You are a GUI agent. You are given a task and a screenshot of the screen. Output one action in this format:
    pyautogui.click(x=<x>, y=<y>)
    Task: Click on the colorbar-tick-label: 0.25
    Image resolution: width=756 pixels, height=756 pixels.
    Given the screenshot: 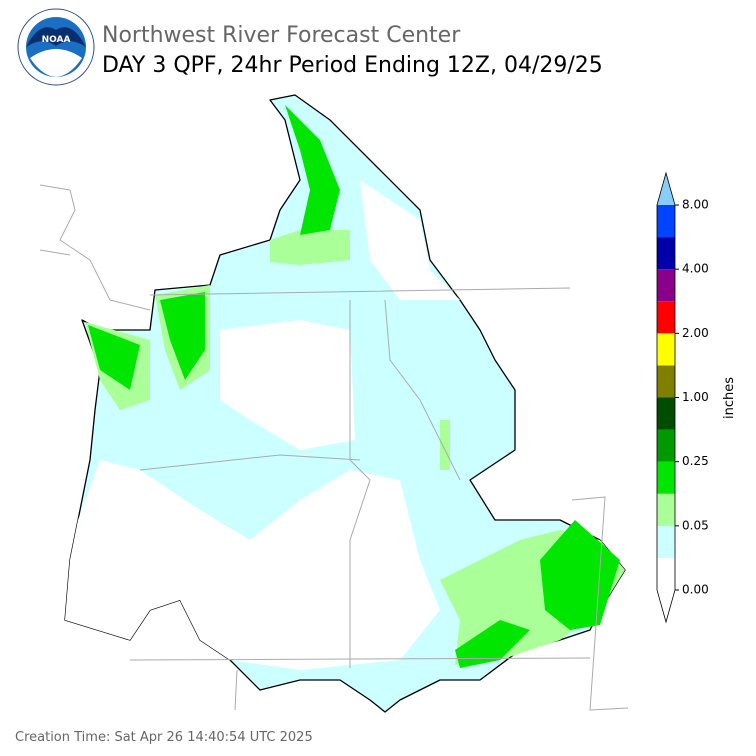 What is the action you would take?
    pyautogui.click(x=695, y=461)
    